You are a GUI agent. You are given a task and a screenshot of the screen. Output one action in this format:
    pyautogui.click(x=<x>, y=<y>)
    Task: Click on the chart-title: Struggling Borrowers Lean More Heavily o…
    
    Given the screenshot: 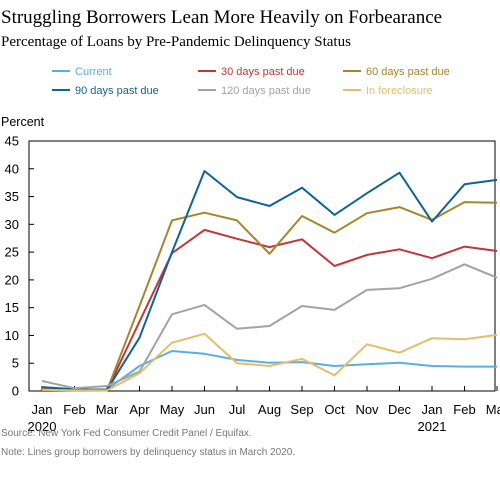 What is the action you would take?
    pyautogui.click(x=221, y=17)
    